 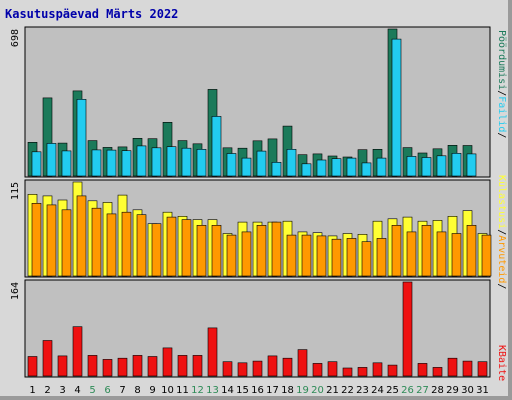 I want to click on right-legend-bottom-part-1: KBaite, so click(x=501, y=363).